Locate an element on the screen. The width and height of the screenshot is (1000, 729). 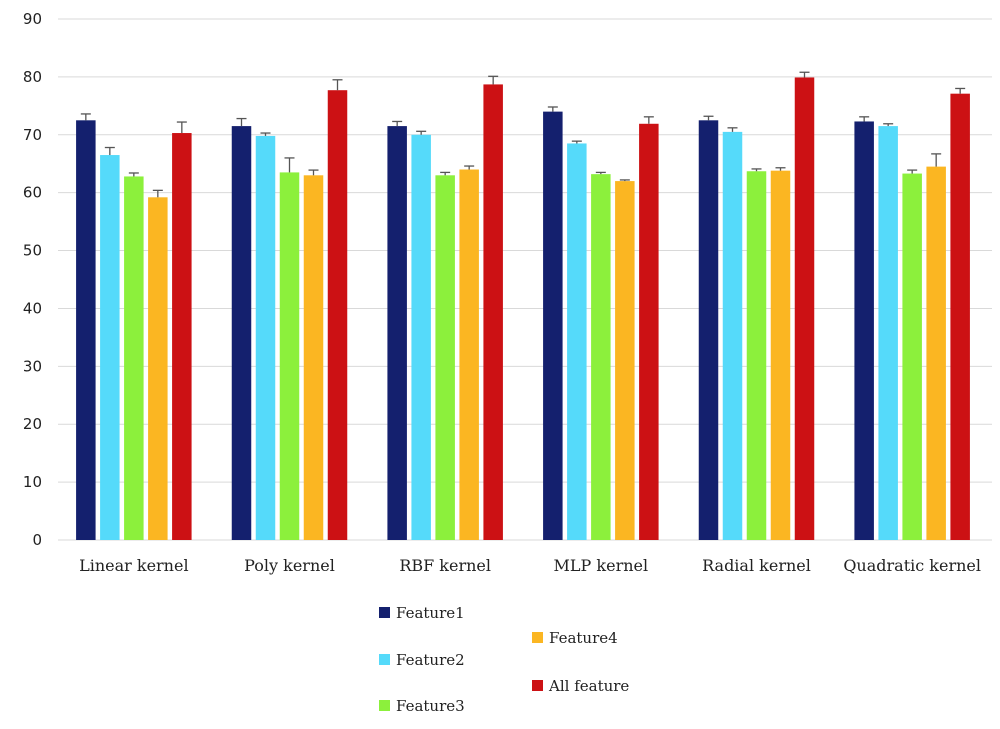
bar-feature2-mlp-kernel is located at coordinates (577, 341).